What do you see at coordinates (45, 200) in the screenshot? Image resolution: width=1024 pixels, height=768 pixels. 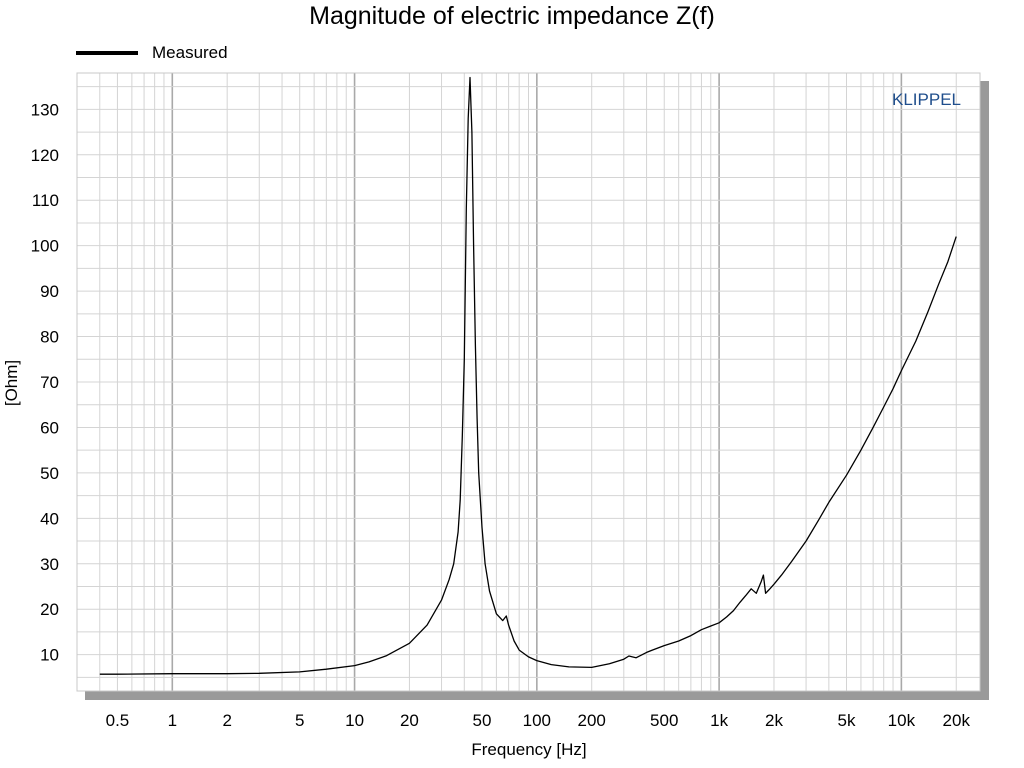 I see `y-tick-label: 110` at bounding box center [45, 200].